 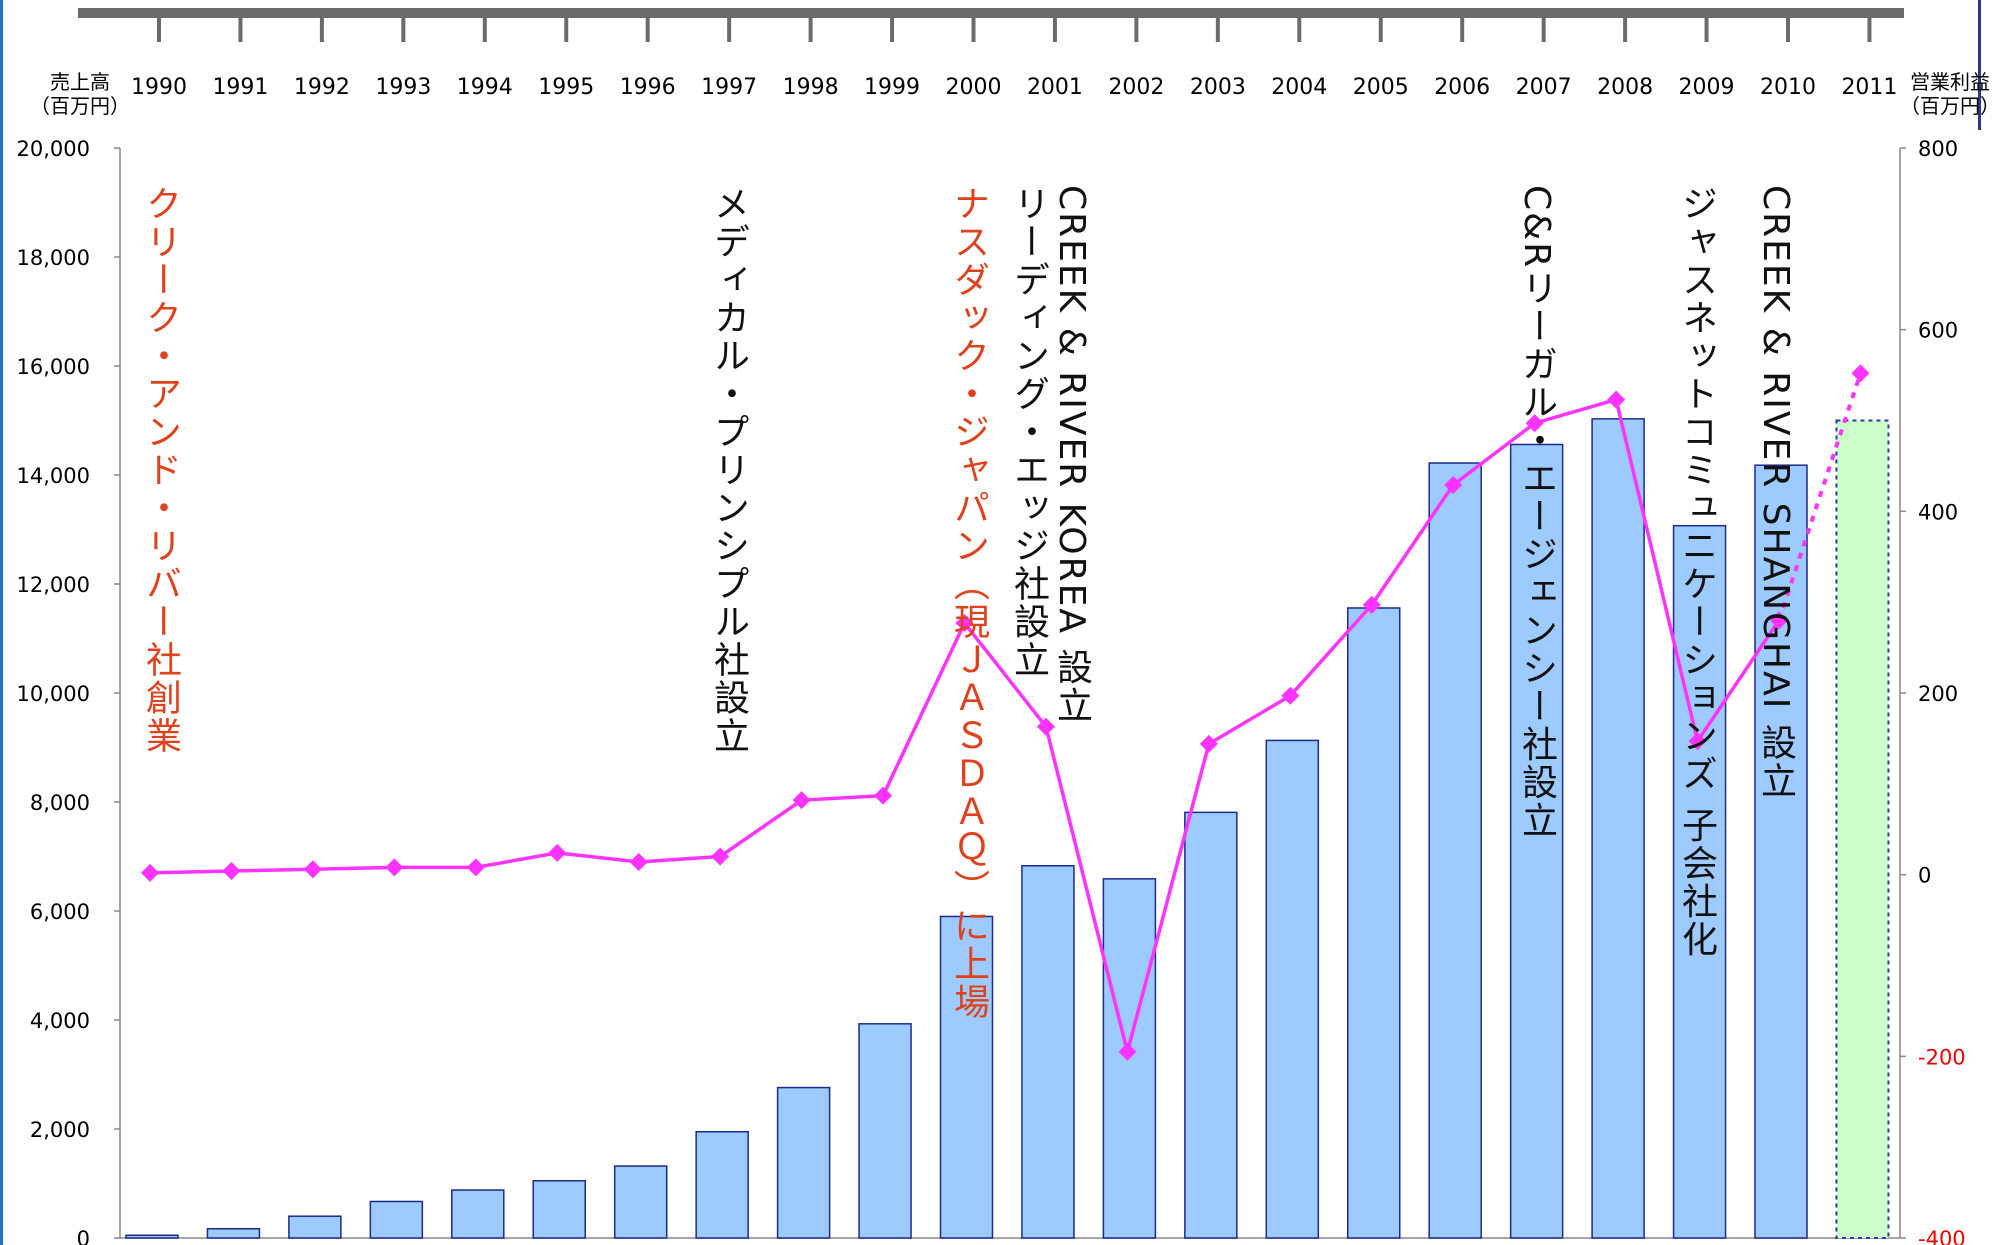 What do you see at coordinates (1536, 512) in the screenshot?
I see `annotation-cr-legal-agency: C&Rリーガル・エージェンシー社設立` at bounding box center [1536, 512].